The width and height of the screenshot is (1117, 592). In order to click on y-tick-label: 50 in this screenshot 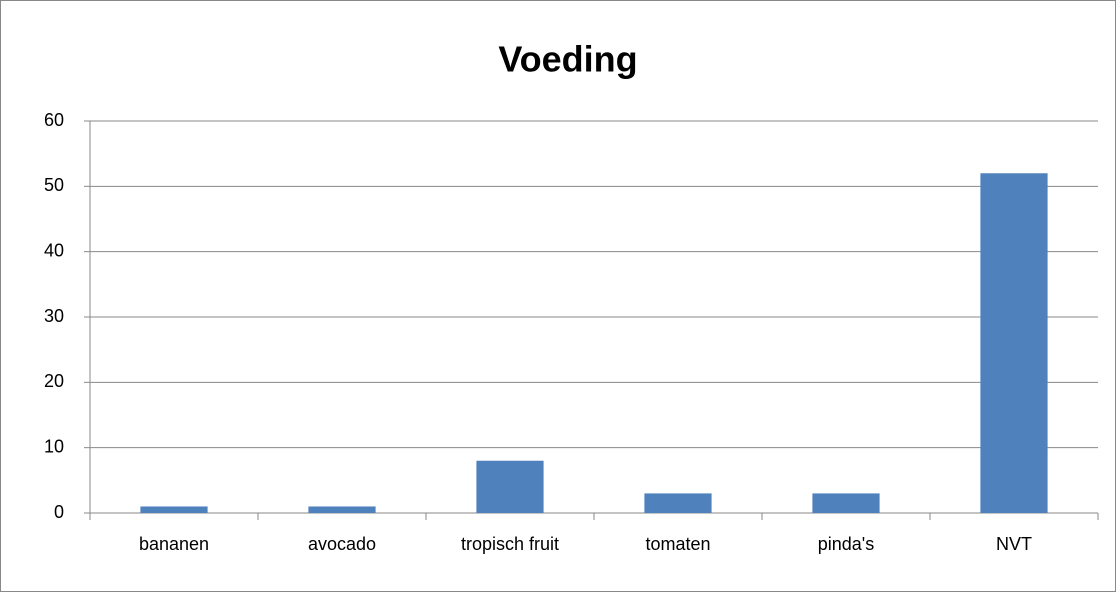, I will do `click(54, 185)`.